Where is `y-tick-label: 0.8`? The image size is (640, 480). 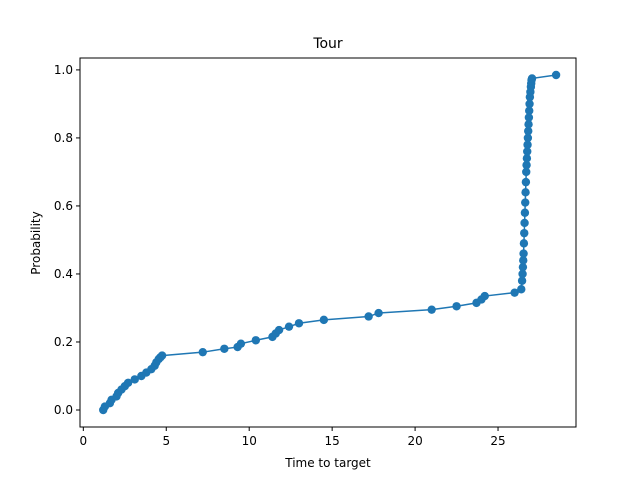 y-tick-label: 0.8 is located at coordinates (63, 138).